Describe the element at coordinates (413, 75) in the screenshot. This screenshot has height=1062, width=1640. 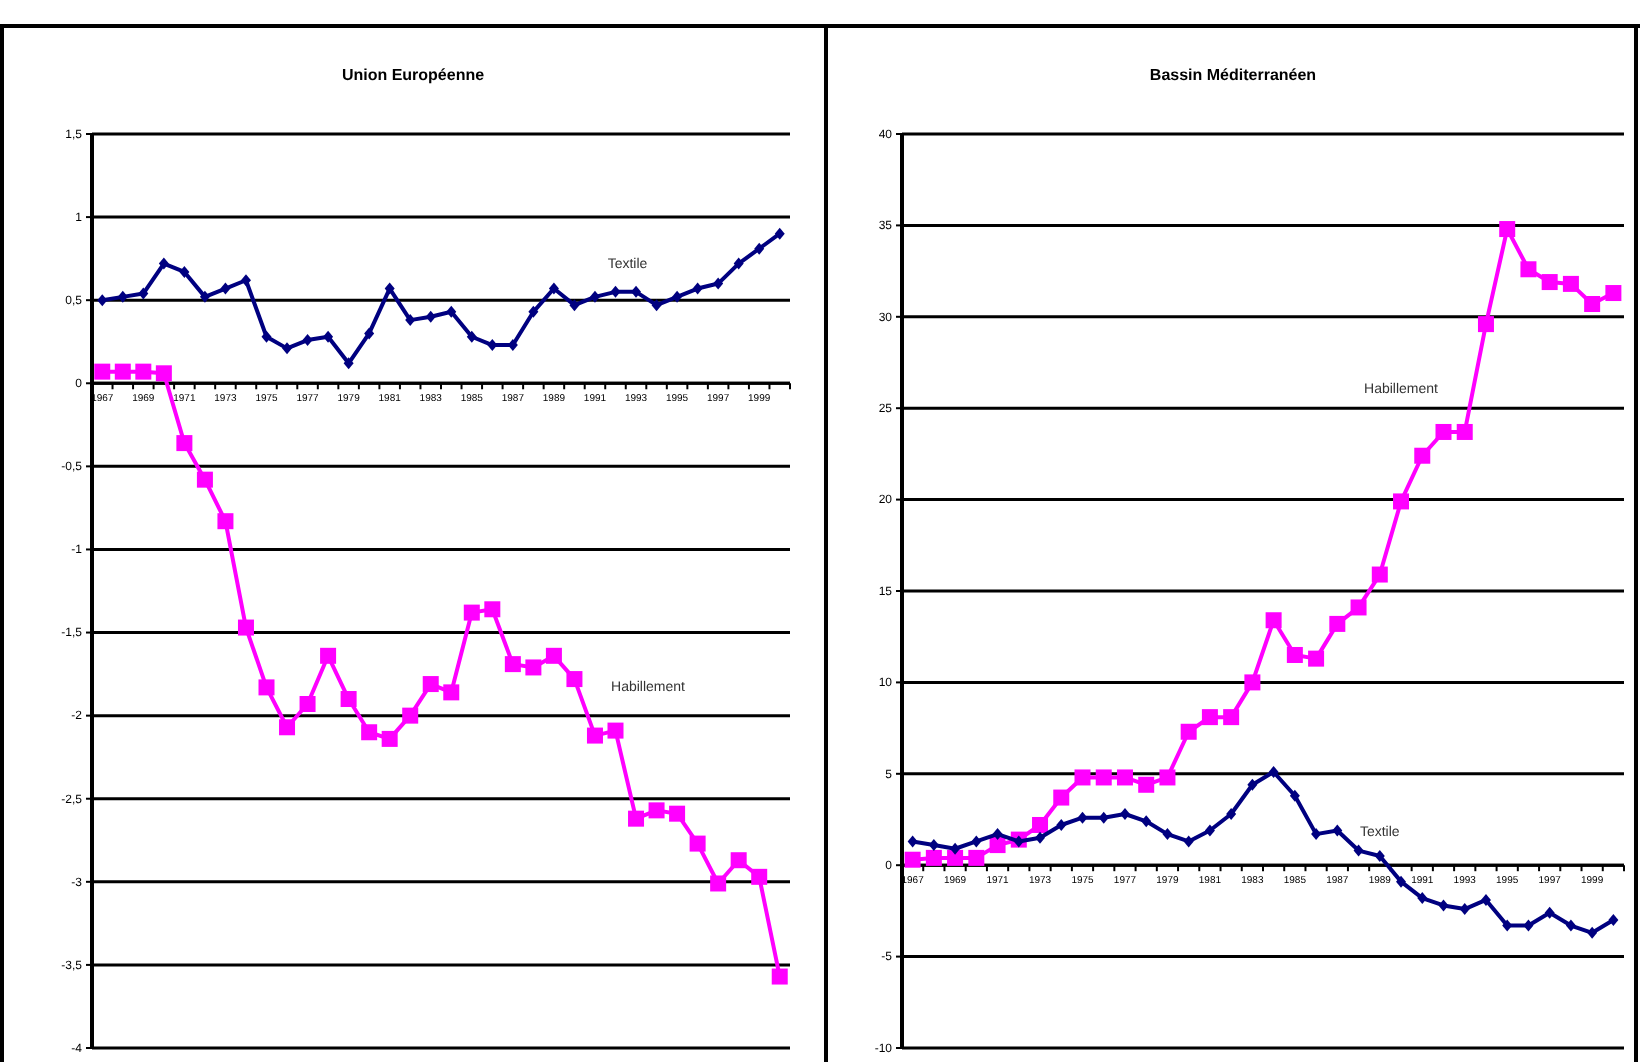
I see `chart-title: Union Européenne` at that location.